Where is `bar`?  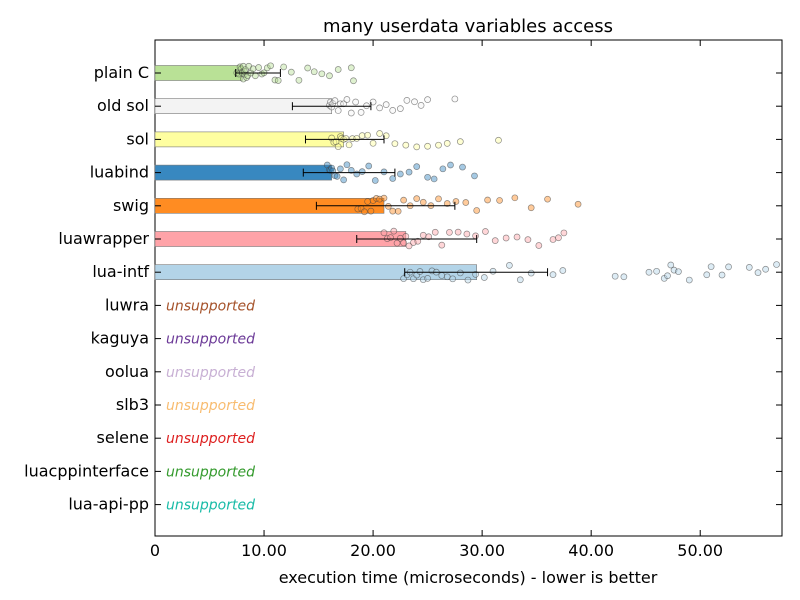
bar is located at coordinates (198, 73).